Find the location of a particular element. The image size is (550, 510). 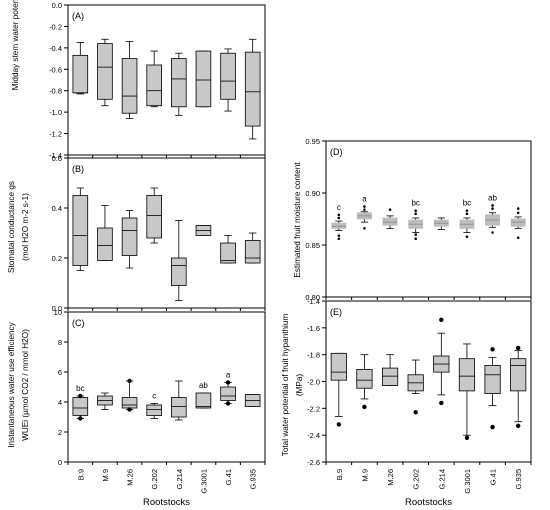

y-tick-label: 4 is located at coordinates (60, 402).